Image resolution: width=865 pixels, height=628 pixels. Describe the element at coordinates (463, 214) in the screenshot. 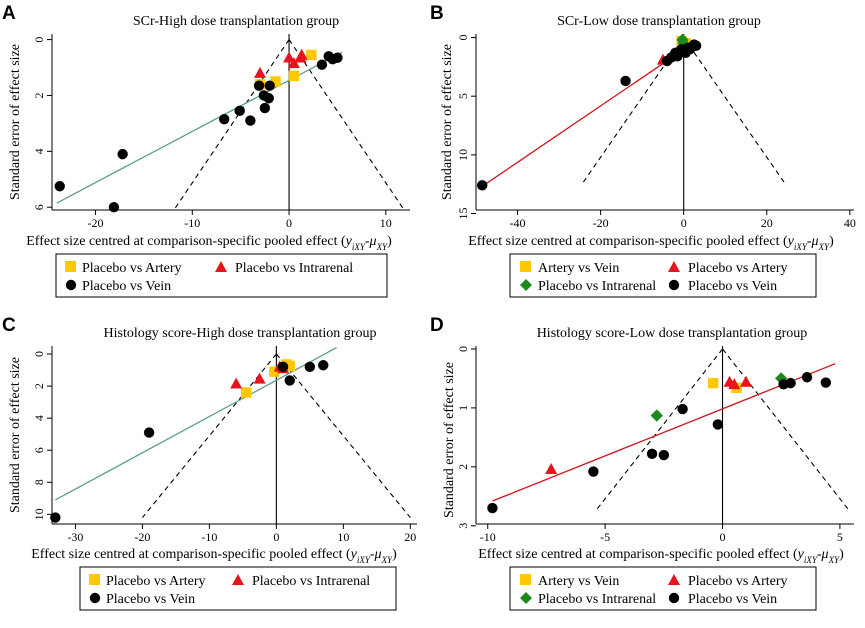

I see `panel-b-y-tick-label: 15` at that location.